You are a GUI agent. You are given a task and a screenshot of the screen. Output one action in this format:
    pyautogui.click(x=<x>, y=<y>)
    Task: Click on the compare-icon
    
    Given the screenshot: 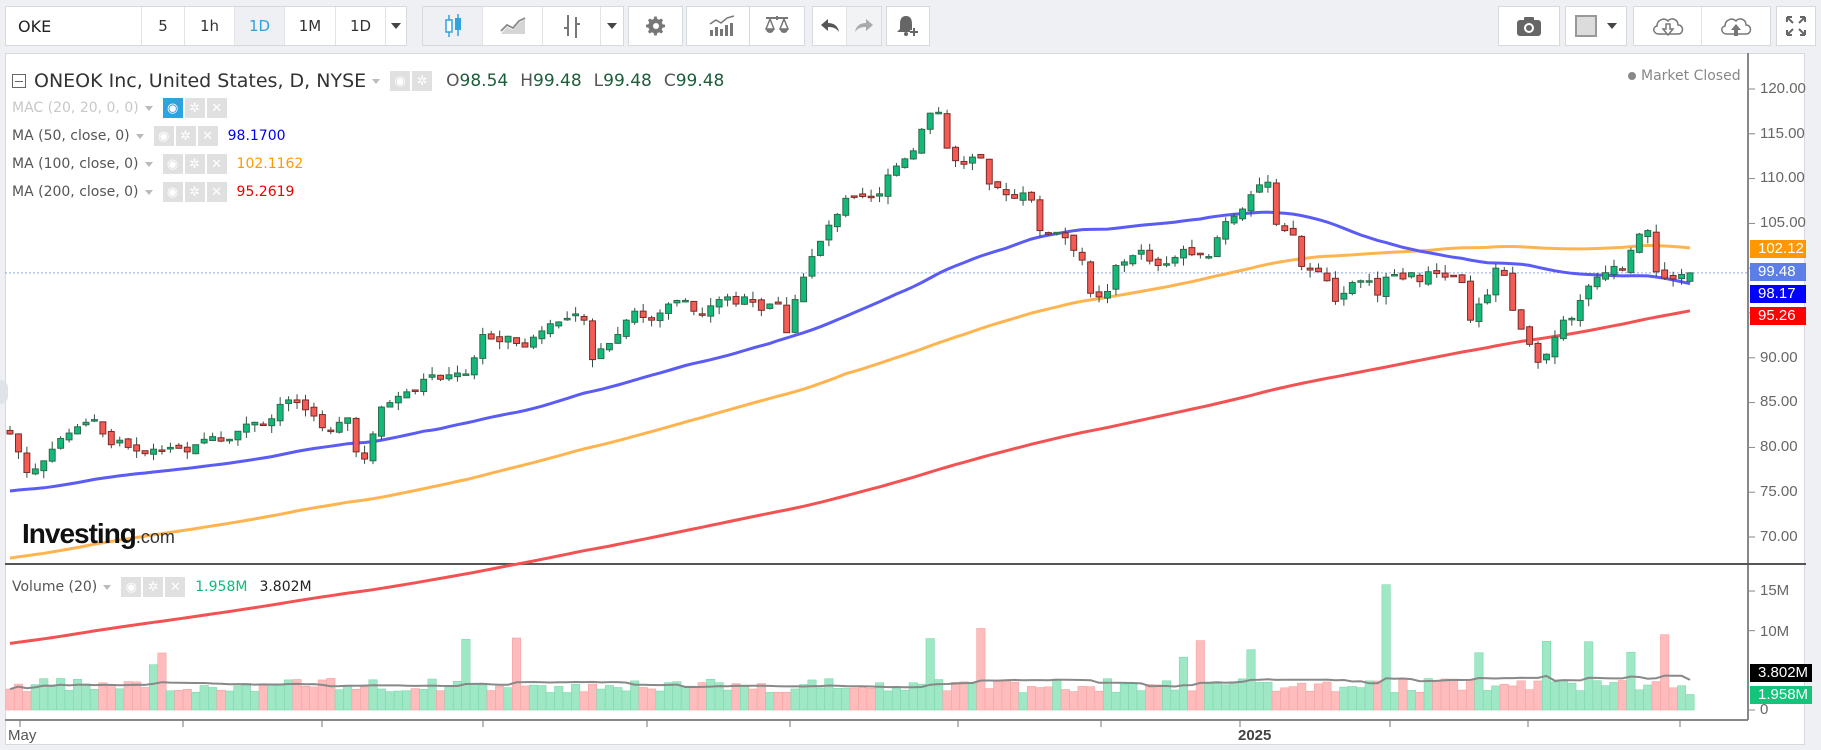 What is the action you would take?
    pyautogui.click(x=777, y=24)
    